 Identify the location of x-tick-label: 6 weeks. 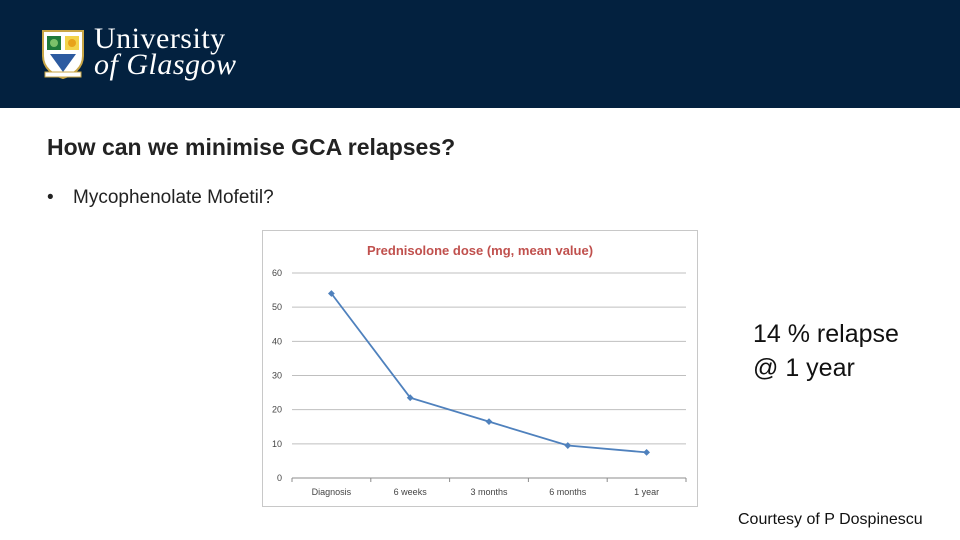
(411, 492).